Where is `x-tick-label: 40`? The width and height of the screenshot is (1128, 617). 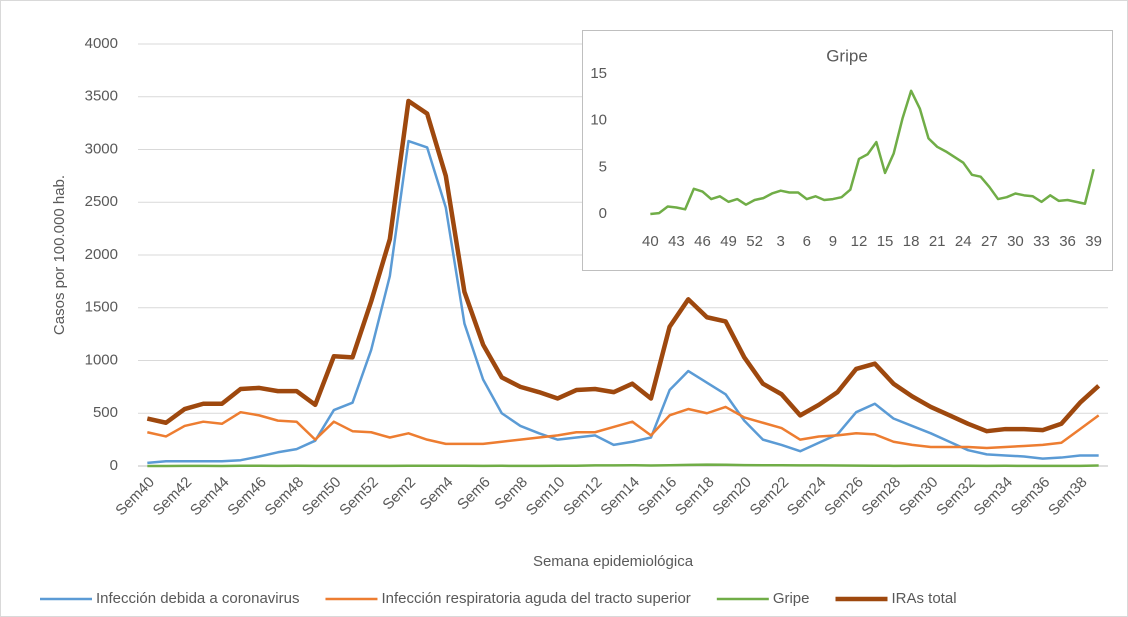
x-tick-label: 40 is located at coordinates (650, 241).